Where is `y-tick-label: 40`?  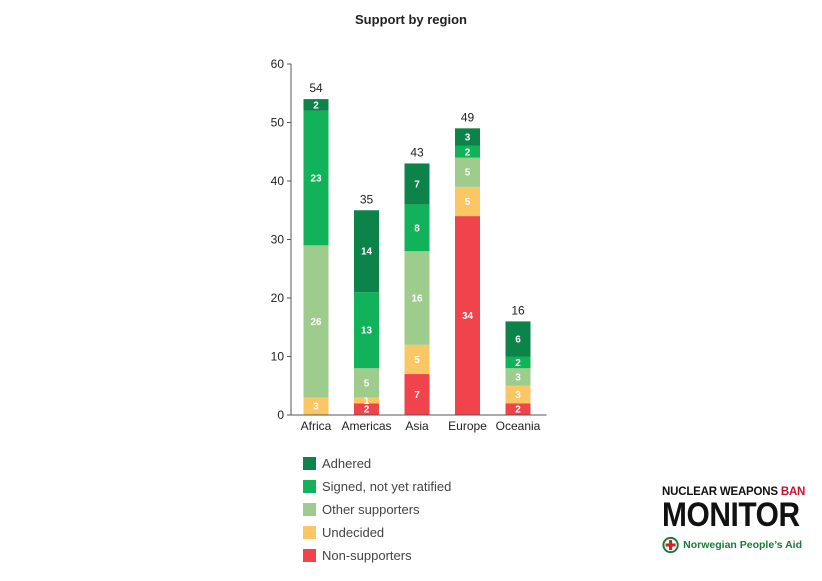
y-tick-label: 40 is located at coordinates (278, 181).